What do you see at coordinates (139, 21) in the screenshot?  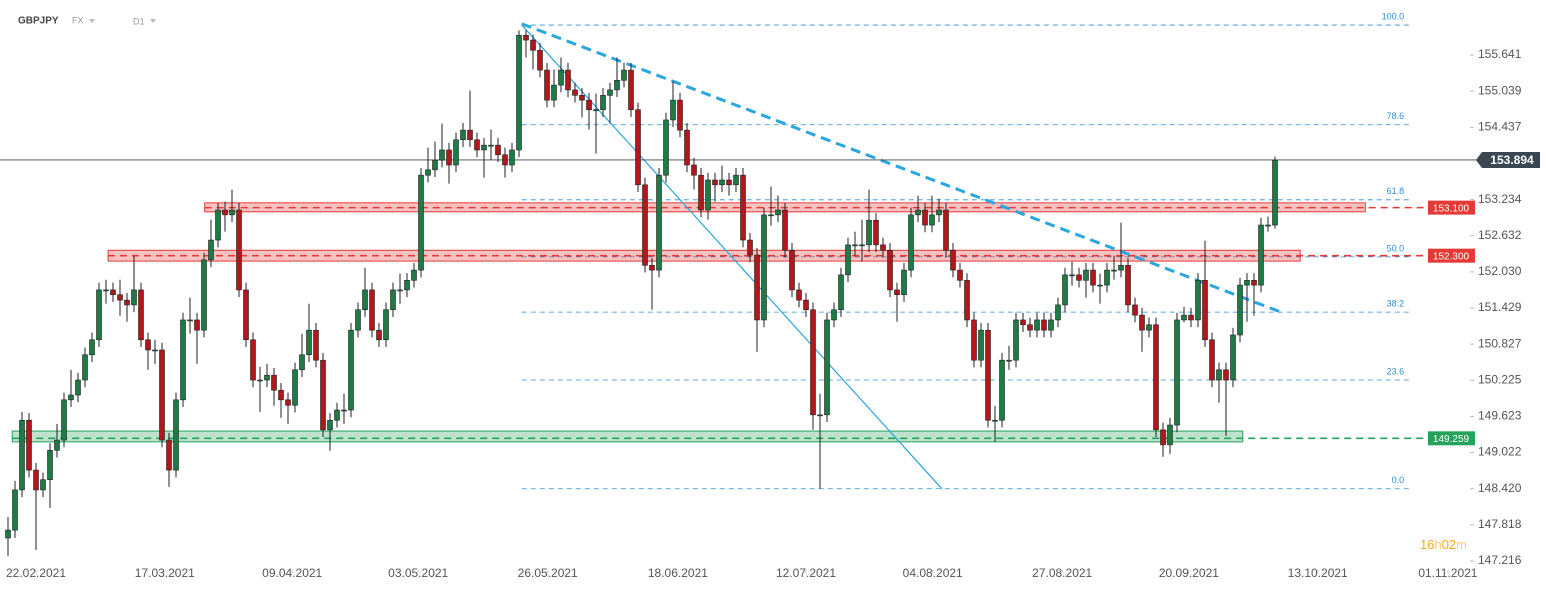 I see `timeframe: D1` at bounding box center [139, 21].